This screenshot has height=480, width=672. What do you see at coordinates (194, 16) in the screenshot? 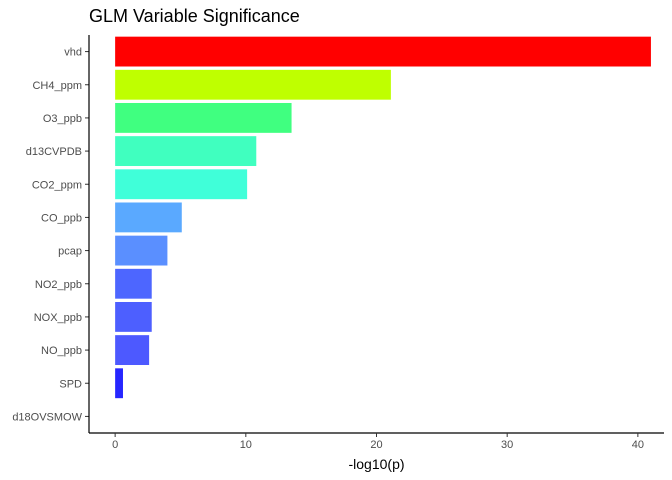
I see `chart-title: GLM Variable Significance` at bounding box center [194, 16].